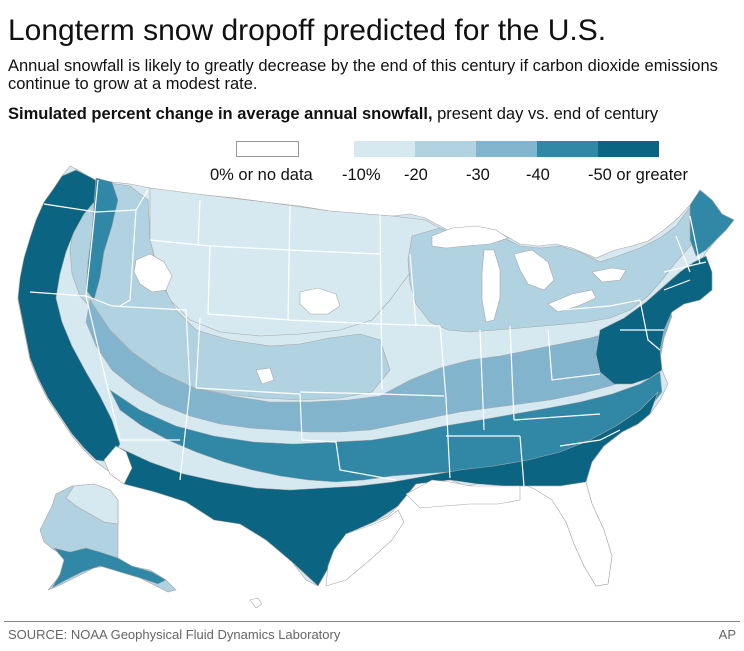  What do you see at coordinates (727, 634) in the screenshot?
I see `agency-credit: AP` at bounding box center [727, 634].